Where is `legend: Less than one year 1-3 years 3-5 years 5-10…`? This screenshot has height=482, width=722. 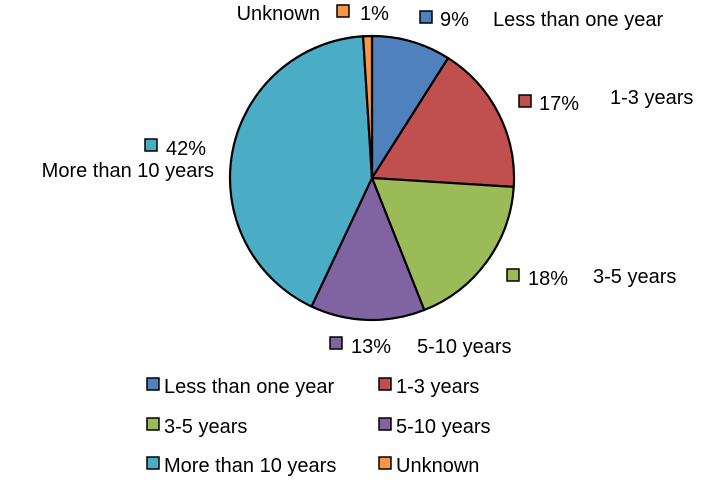 legend: Less than one year 1-3 years 3-5 years 5-10… is located at coordinates (318, 426).